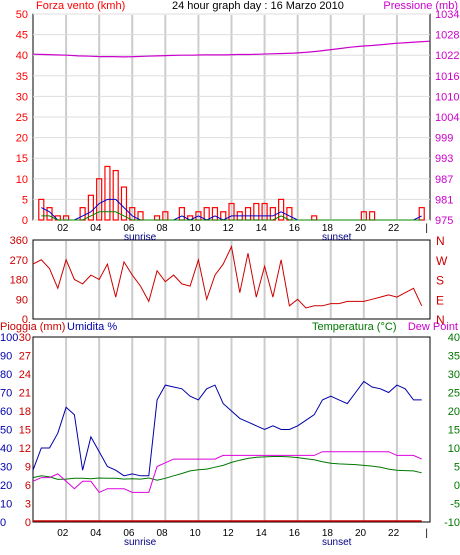 The image size is (460, 555). What do you see at coordinates (447, 15) in the screenshot?
I see `pressure-y-tick: 1034` at bounding box center [447, 15].